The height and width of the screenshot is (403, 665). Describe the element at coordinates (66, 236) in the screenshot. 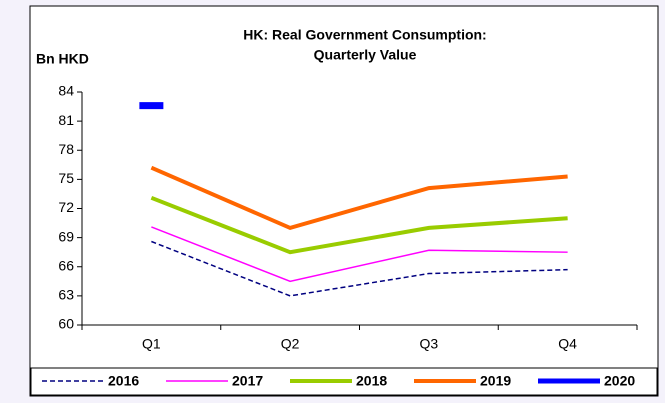

I see `y-tick-label: 69` at that location.